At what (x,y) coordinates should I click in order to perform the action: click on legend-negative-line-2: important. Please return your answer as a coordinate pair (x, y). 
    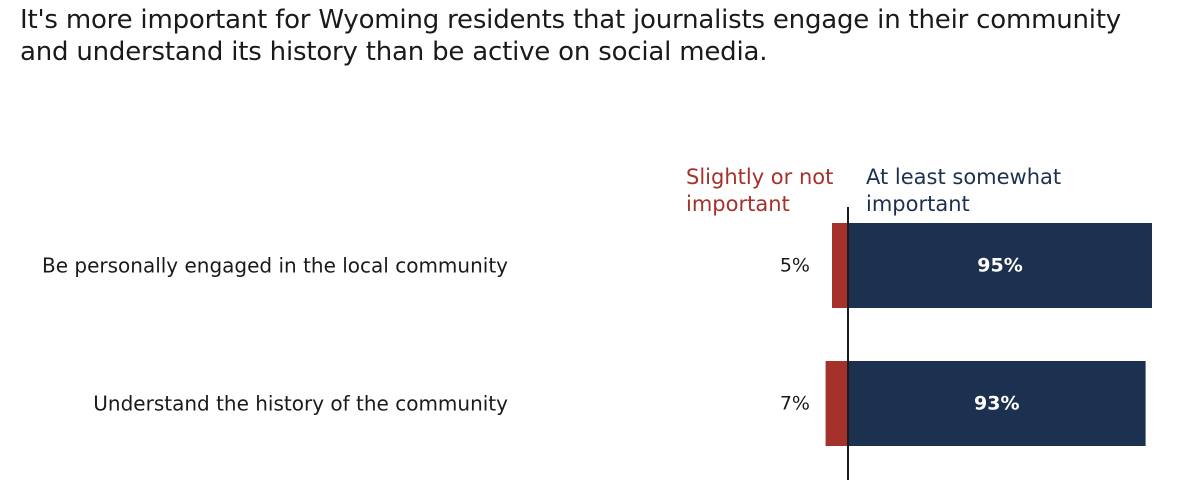
    Looking at the image, I should click on (738, 204).